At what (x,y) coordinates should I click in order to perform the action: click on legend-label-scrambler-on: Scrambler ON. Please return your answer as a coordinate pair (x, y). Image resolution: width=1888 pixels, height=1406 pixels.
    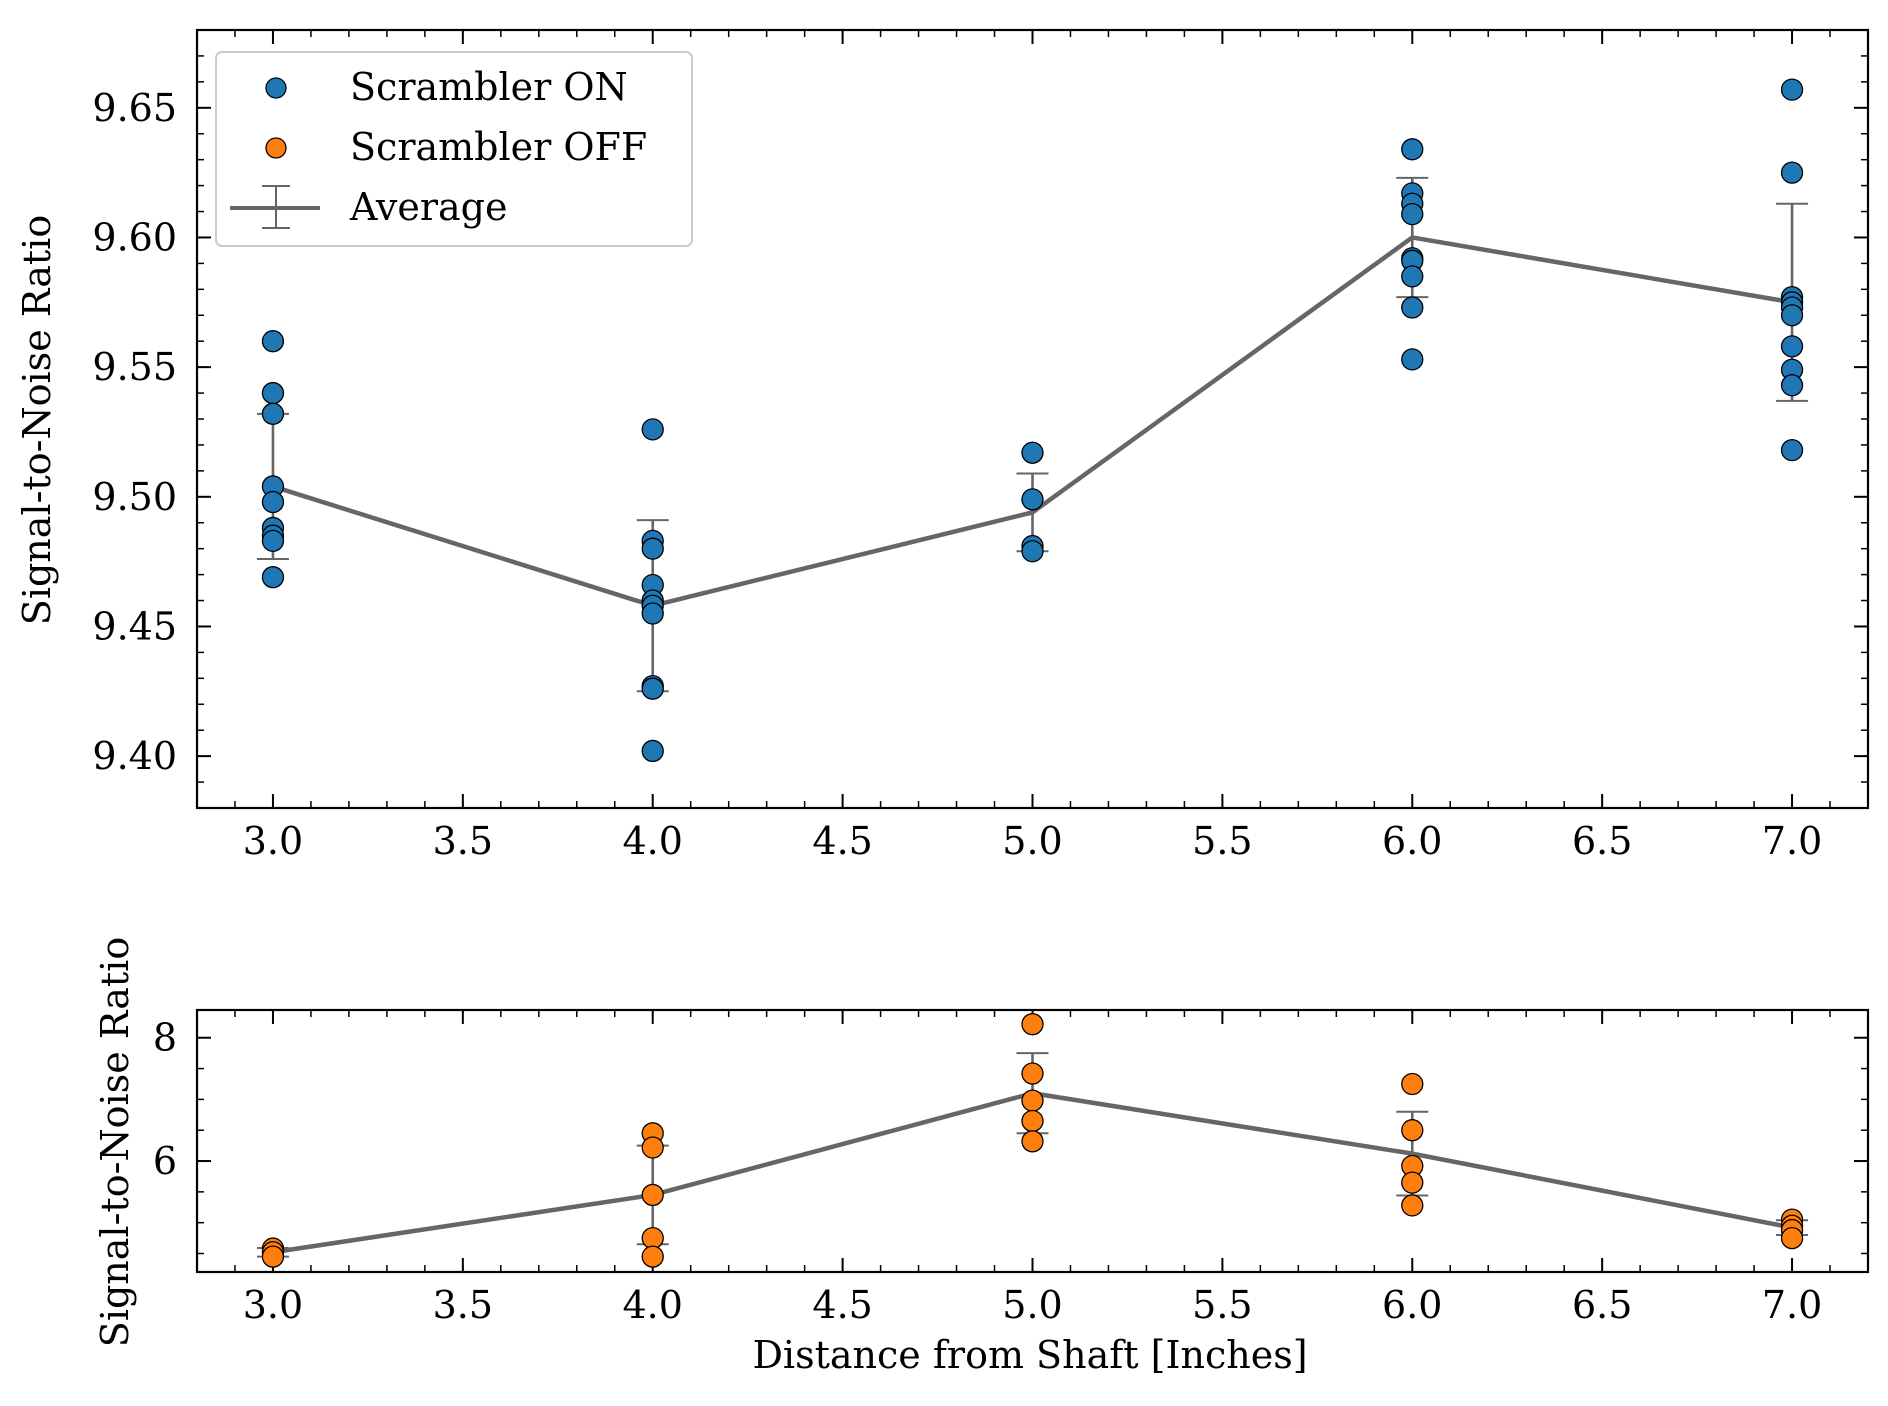
    Looking at the image, I should click on (489, 87).